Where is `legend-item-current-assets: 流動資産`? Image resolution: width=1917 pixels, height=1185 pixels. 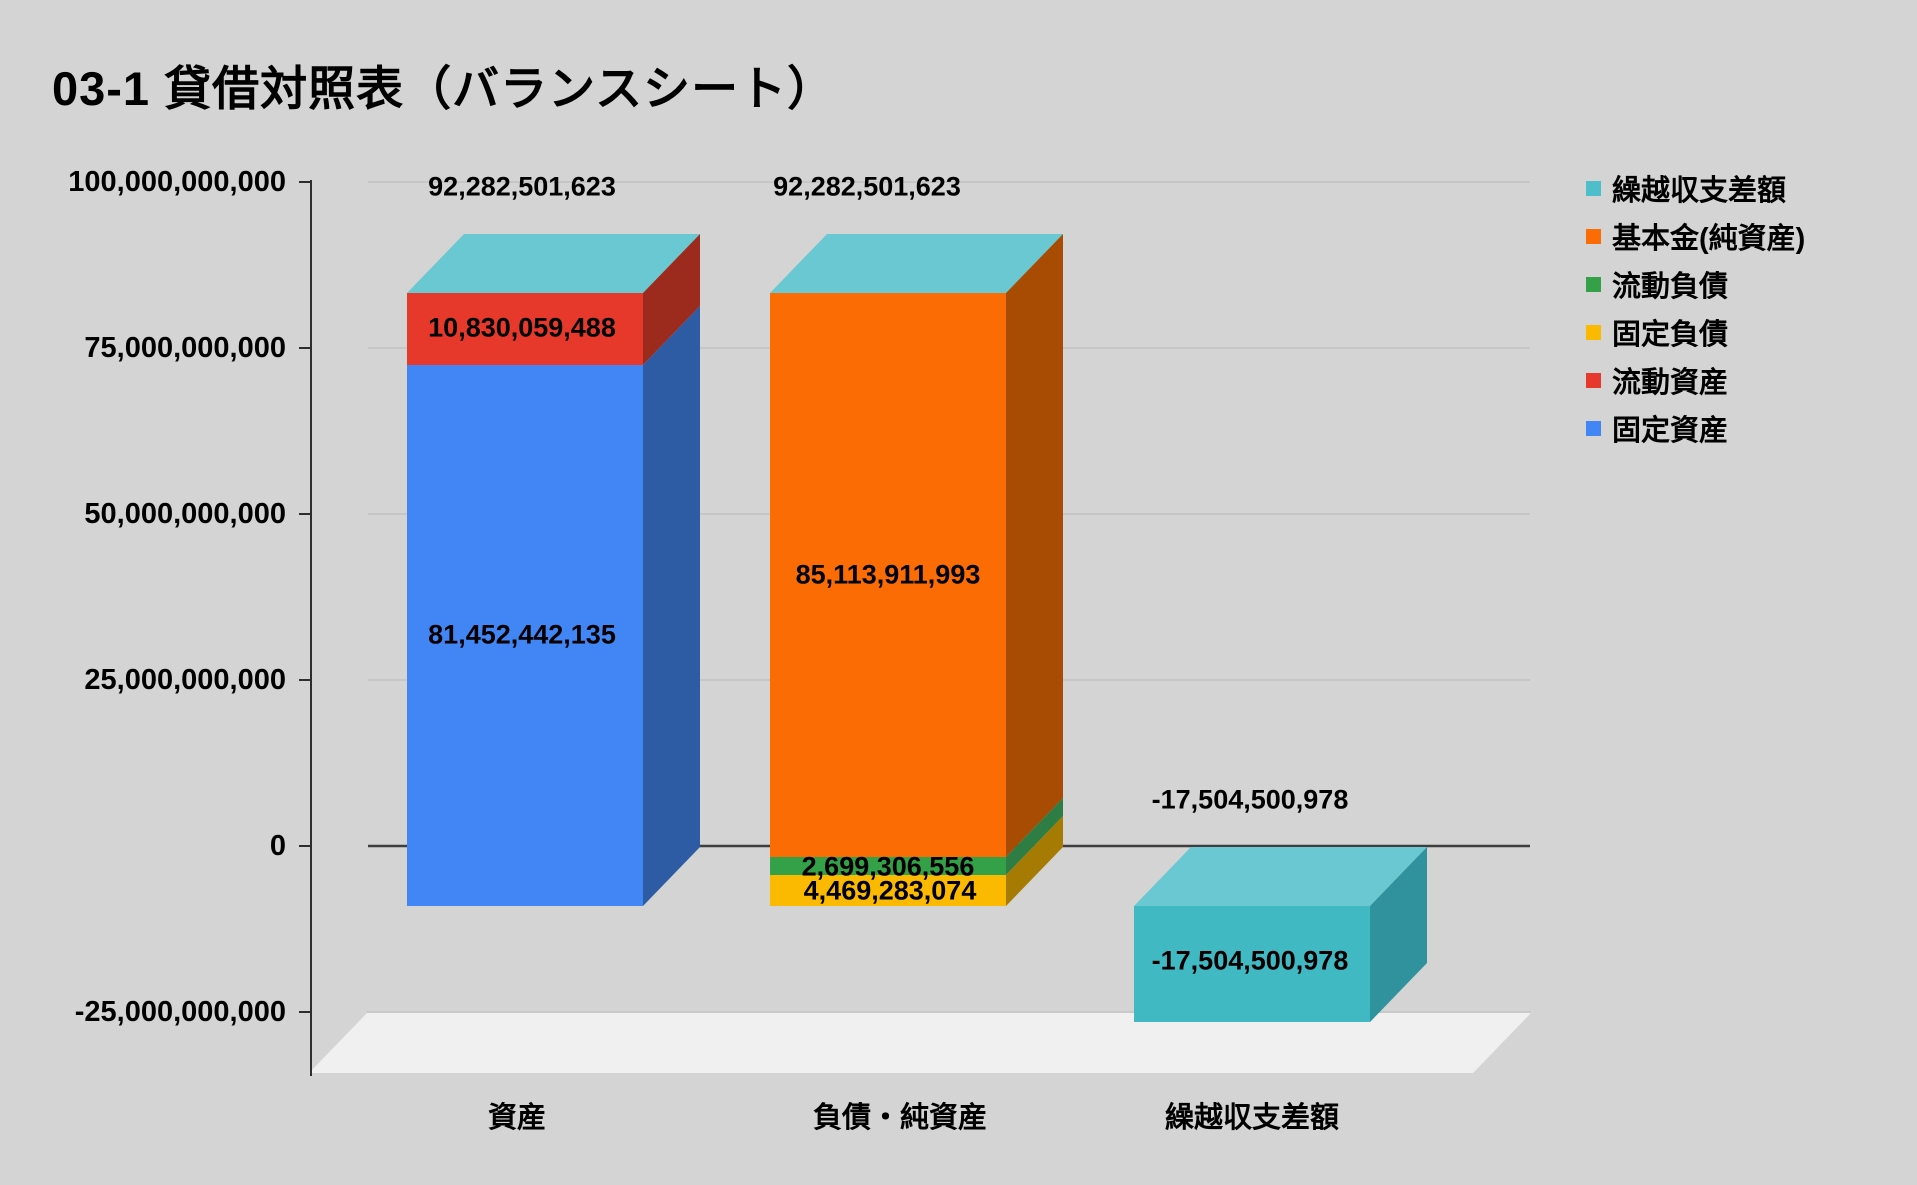
legend-item-current-assets: 流動資産 is located at coordinates (1695, 380).